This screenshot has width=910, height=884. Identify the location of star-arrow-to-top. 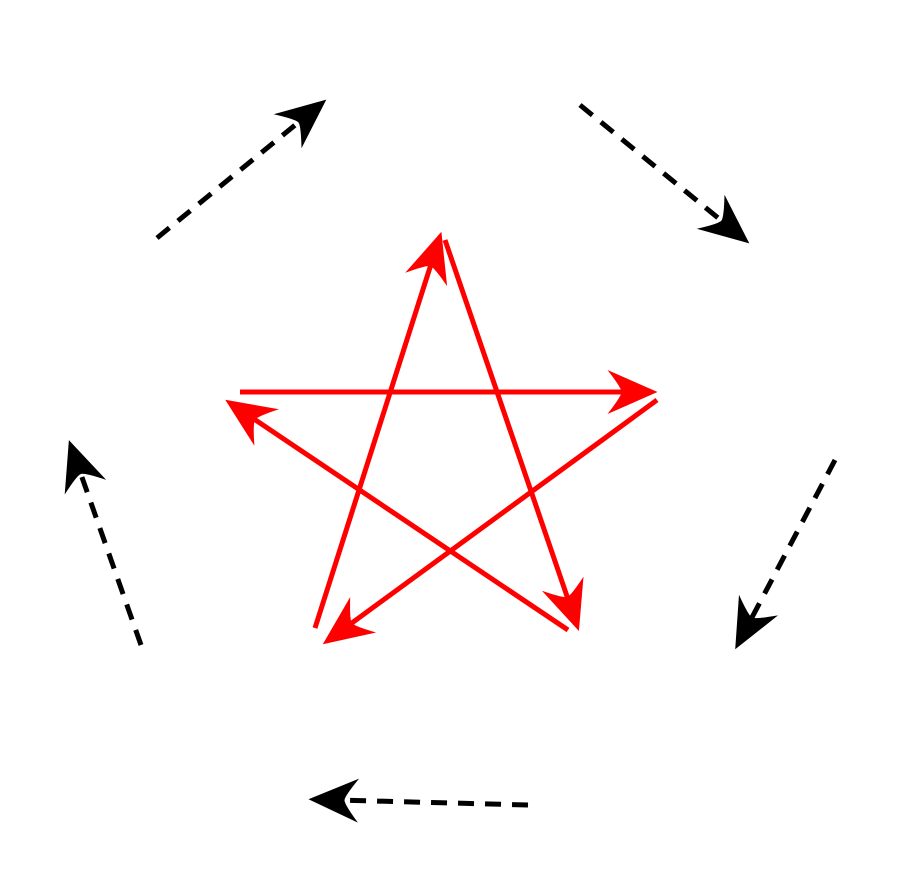
(380, 430).